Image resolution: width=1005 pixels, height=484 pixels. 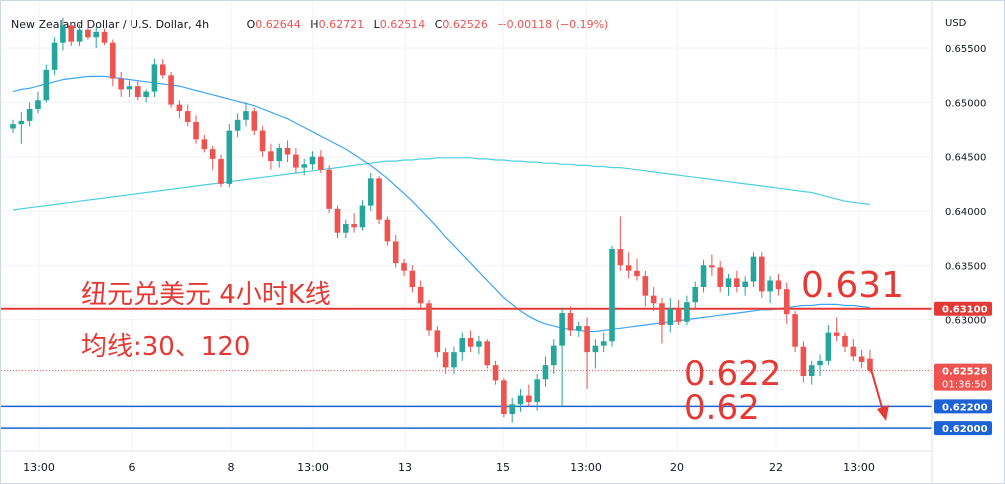 What do you see at coordinates (965, 372) in the screenshot?
I see `current-price-tag: 0.62526` at bounding box center [965, 372].